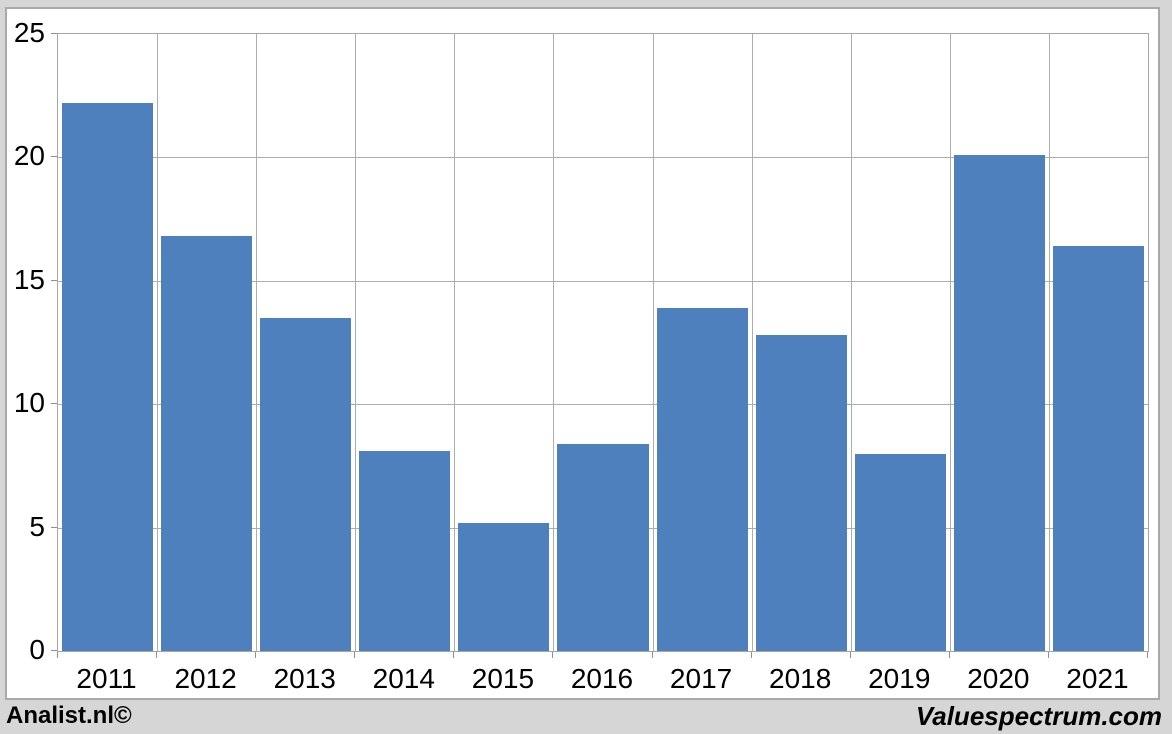 This screenshot has width=1172, height=734. What do you see at coordinates (37, 649) in the screenshot?
I see `y-tick-label: 0` at bounding box center [37, 649].